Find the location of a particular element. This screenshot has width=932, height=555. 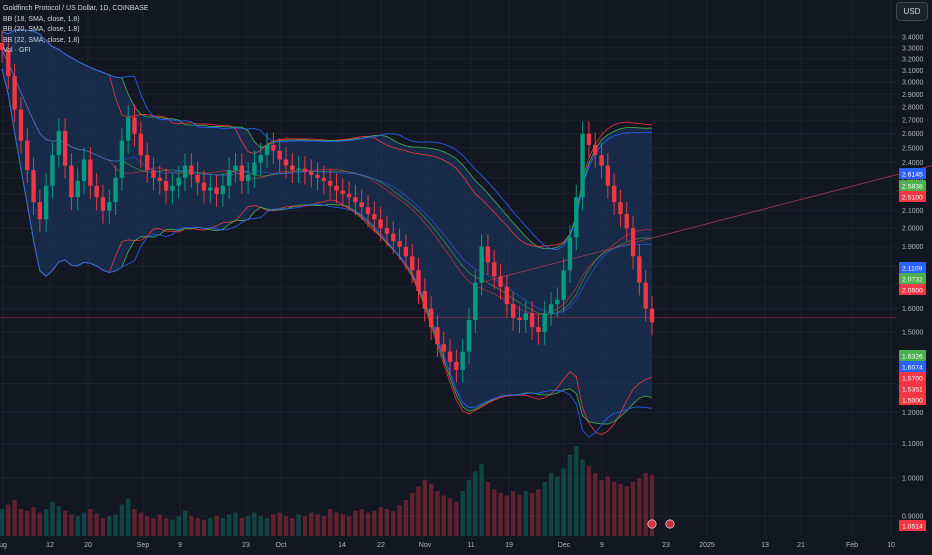

price-tick-label: 2.8000 is located at coordinates (913, 107).